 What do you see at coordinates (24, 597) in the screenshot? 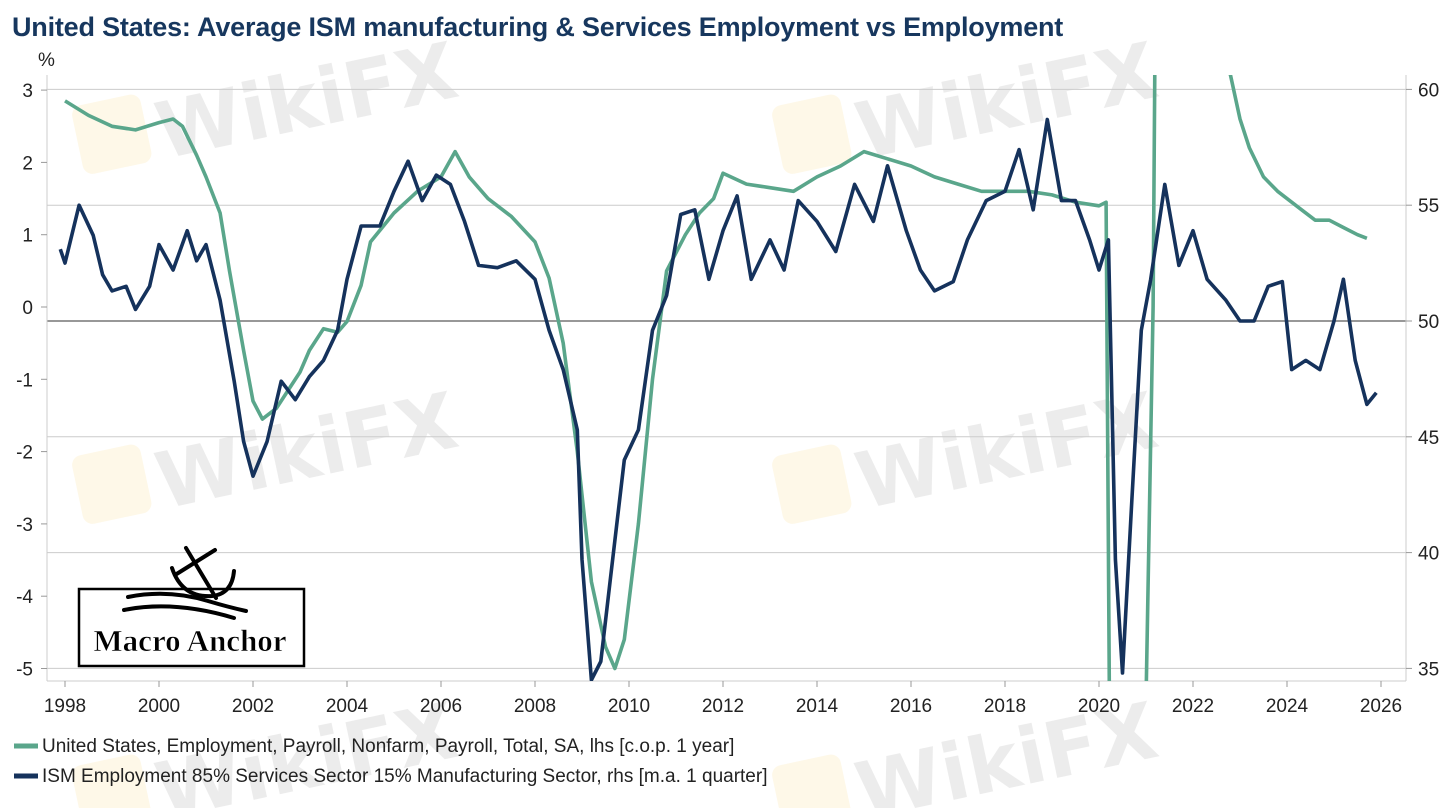
I see `left-tick-label: -4` at bounding box center [24, 597].